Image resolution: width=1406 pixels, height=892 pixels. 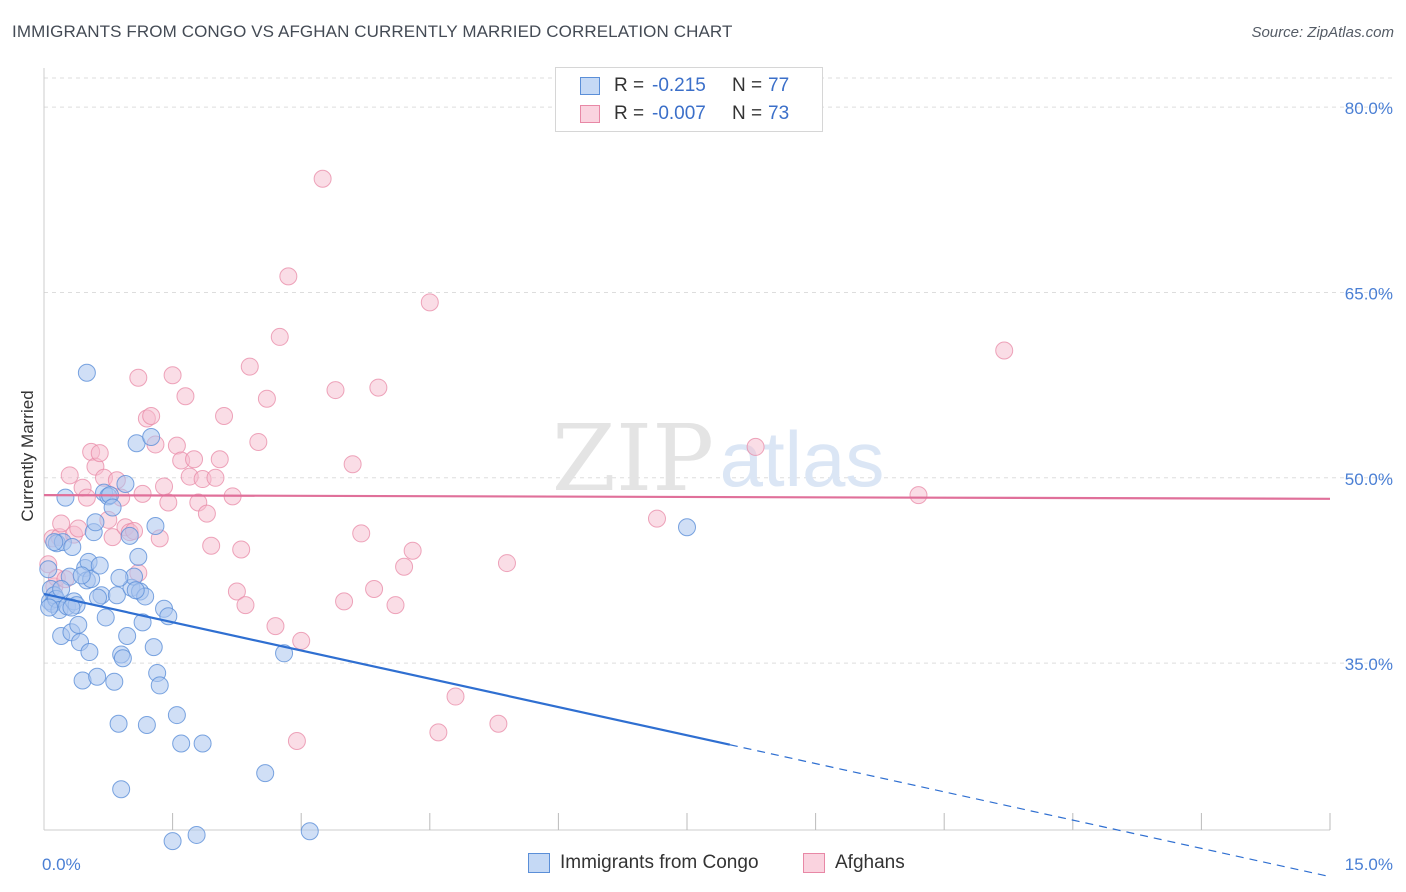 What do you see at coordinates (1369, 108) in the screenshot?
I see `y-tick-label: 80.0%` at bounding box center [1369, 108].